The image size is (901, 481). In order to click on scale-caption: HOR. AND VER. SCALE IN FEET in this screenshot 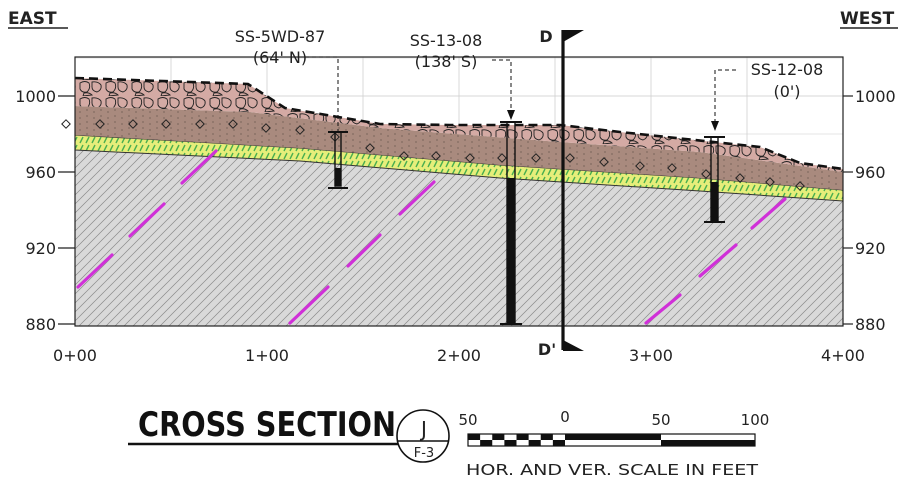, I will do `click(612, 470)`.